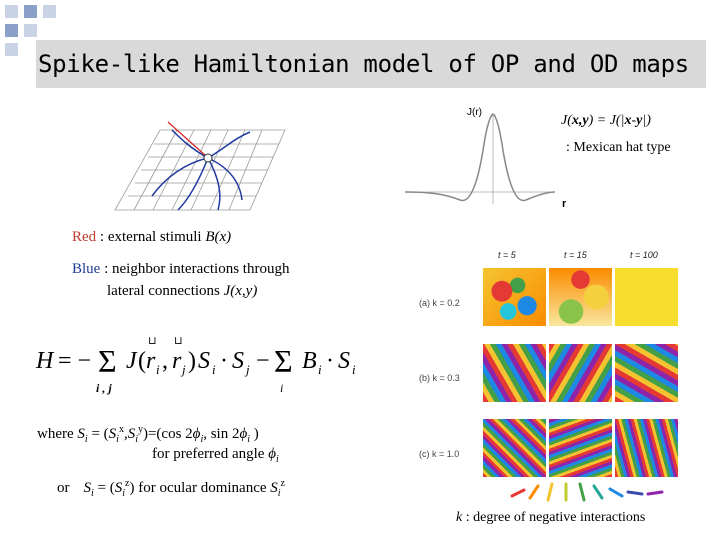  Describe the element at coordinates (309, 361) in the screenshot. I see `svg-text: B` at that location.